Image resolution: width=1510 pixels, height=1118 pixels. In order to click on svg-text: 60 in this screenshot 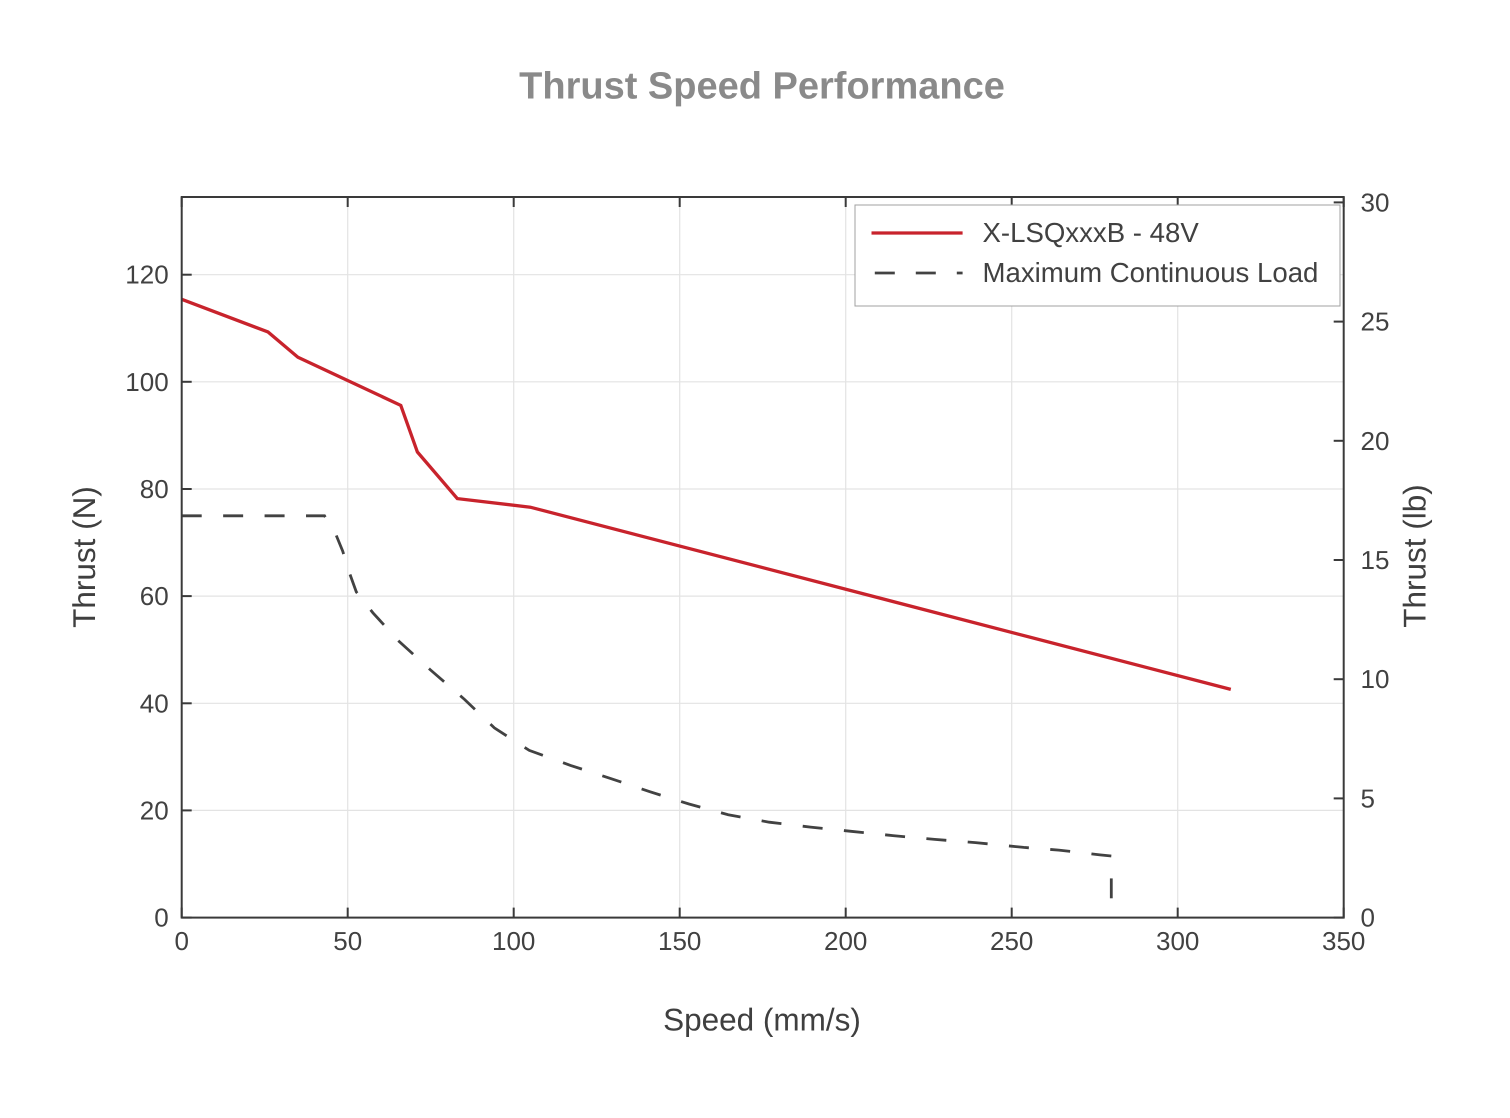, I will do `click(154, 596)`.